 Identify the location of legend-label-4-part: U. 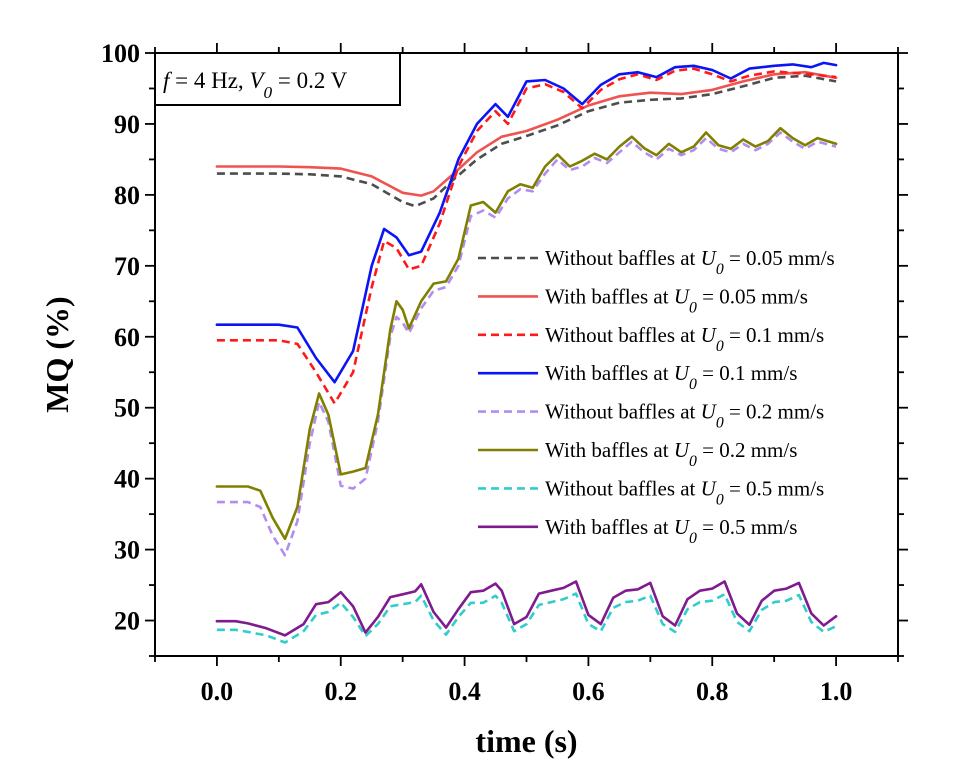
(709, 412).